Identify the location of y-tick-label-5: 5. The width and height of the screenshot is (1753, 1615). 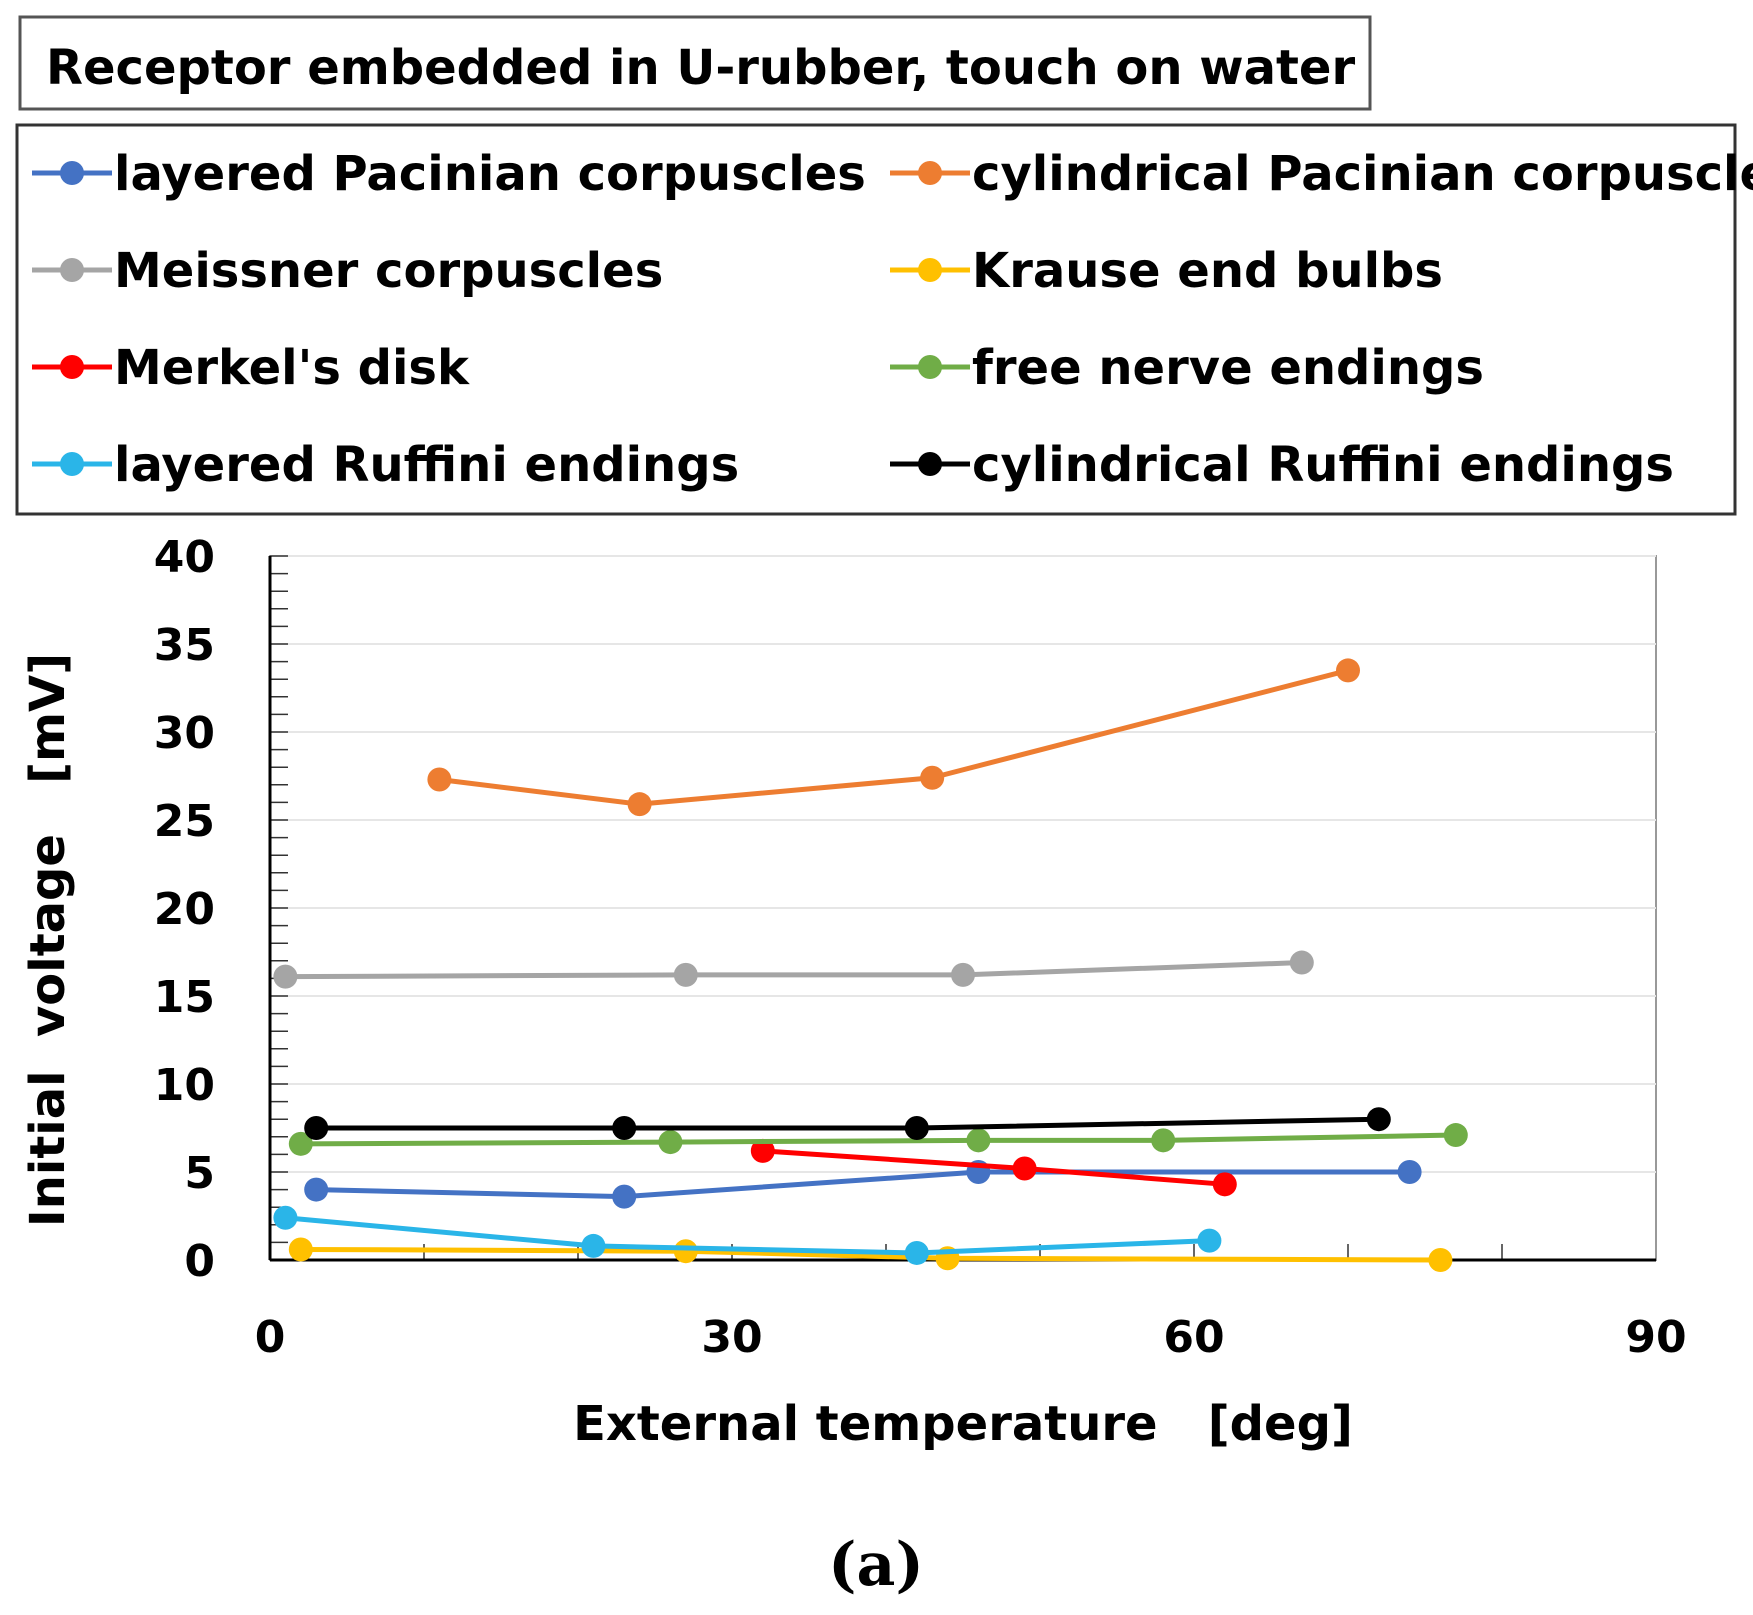
(199, 1173).